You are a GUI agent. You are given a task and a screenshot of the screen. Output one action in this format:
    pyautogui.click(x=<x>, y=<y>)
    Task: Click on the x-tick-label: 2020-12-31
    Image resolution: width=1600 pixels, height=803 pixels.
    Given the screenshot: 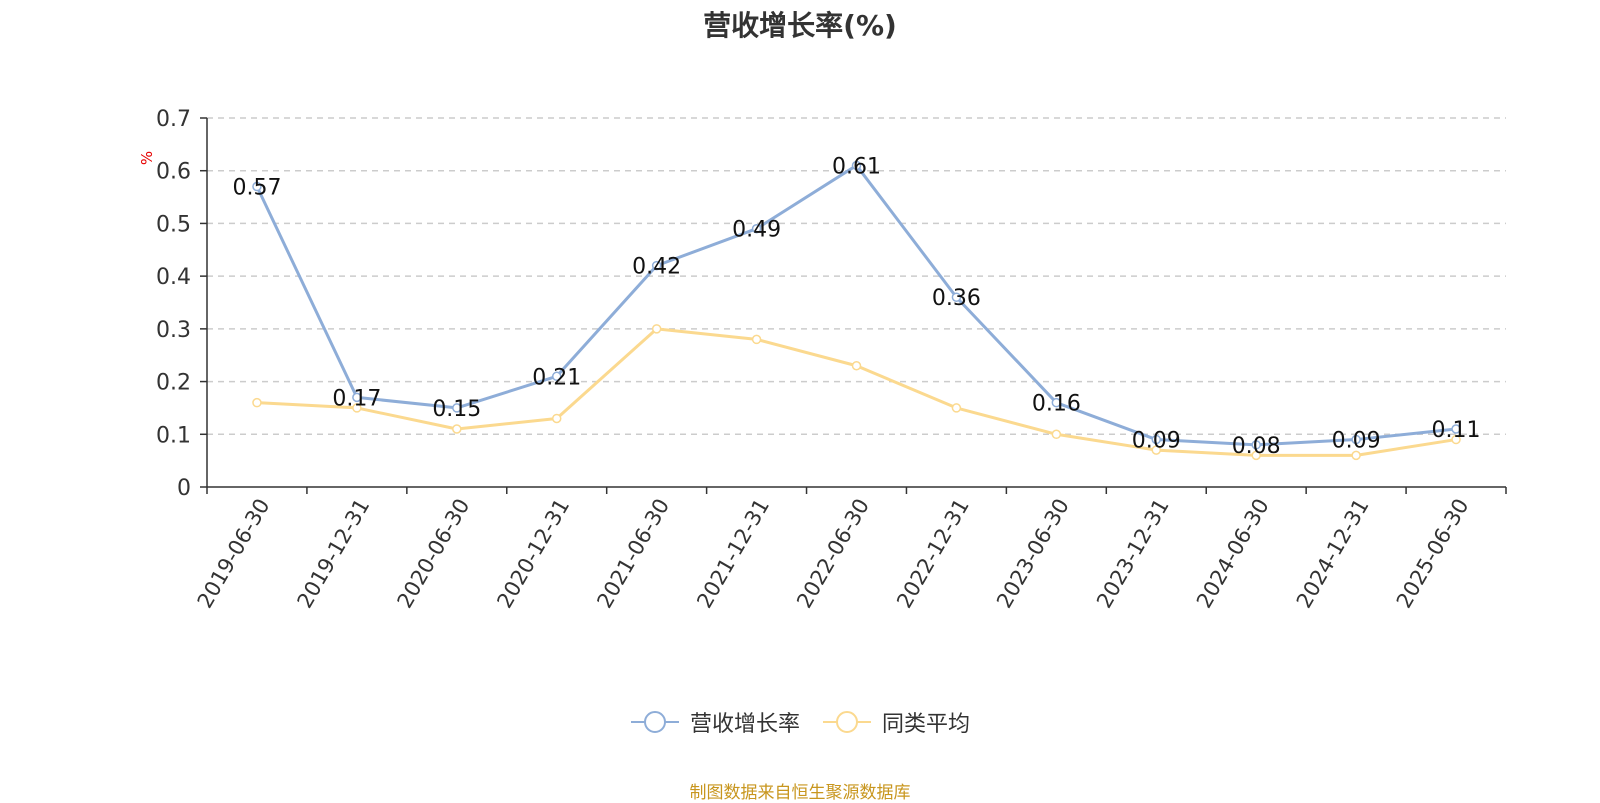 What is the action you would take?
    pyautogui.click(x=533, y=554)
    